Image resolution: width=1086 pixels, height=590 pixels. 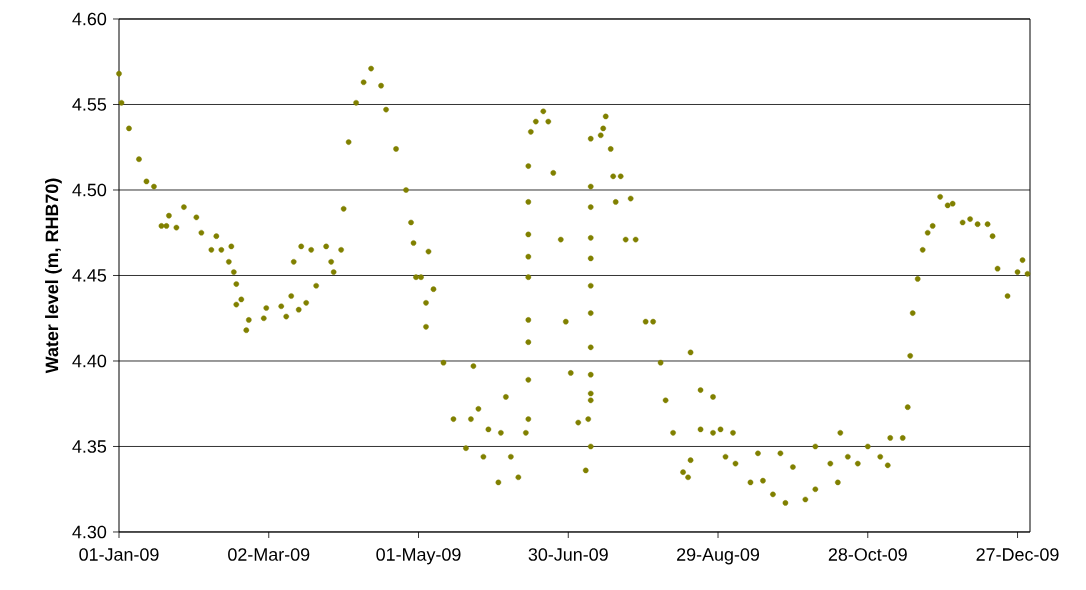 I want to click on y-tick-label: 4.45, so click(x=89, y=275).